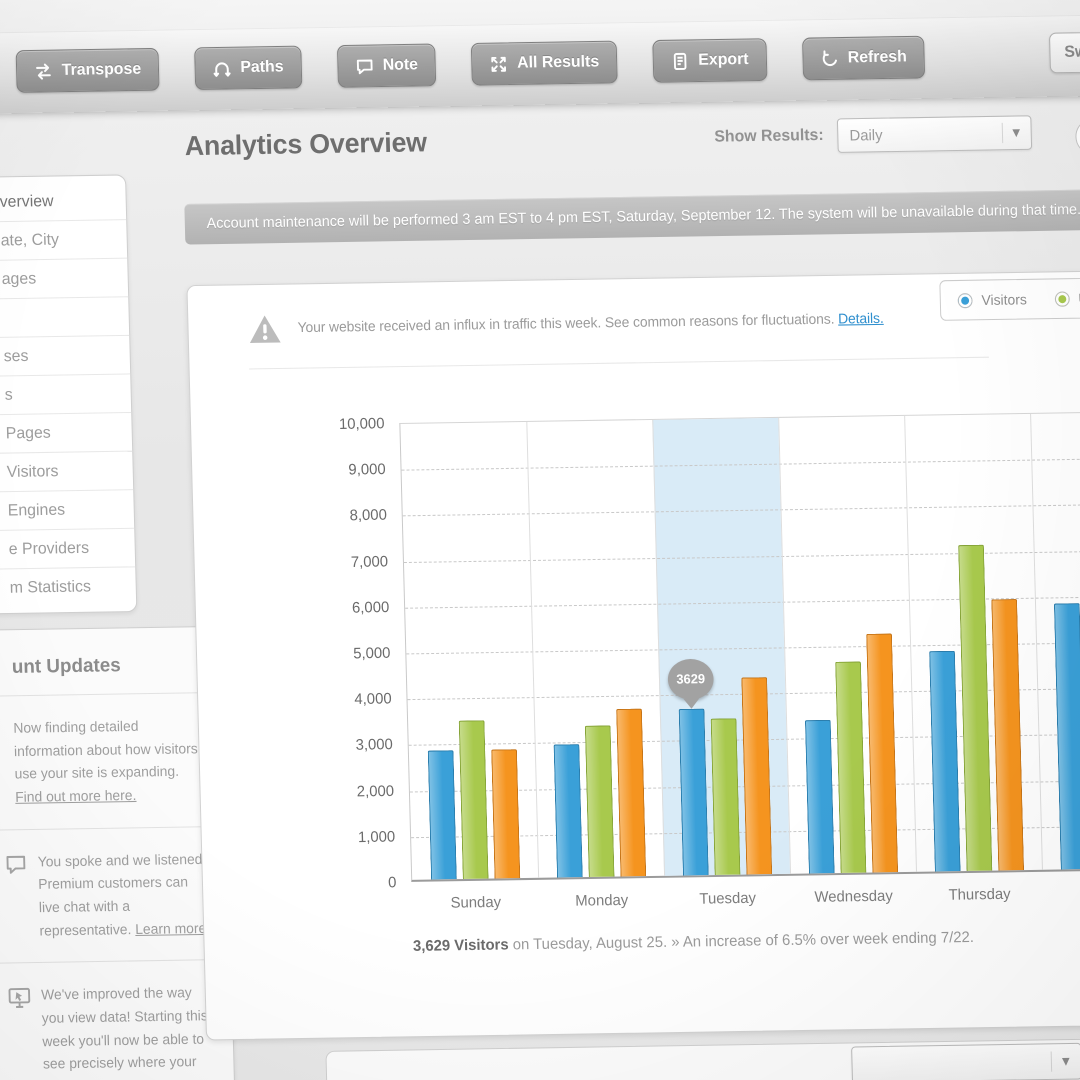 The image size is (1080, 1080). I want to click on y-axis-label: 0, so click(392, 882).